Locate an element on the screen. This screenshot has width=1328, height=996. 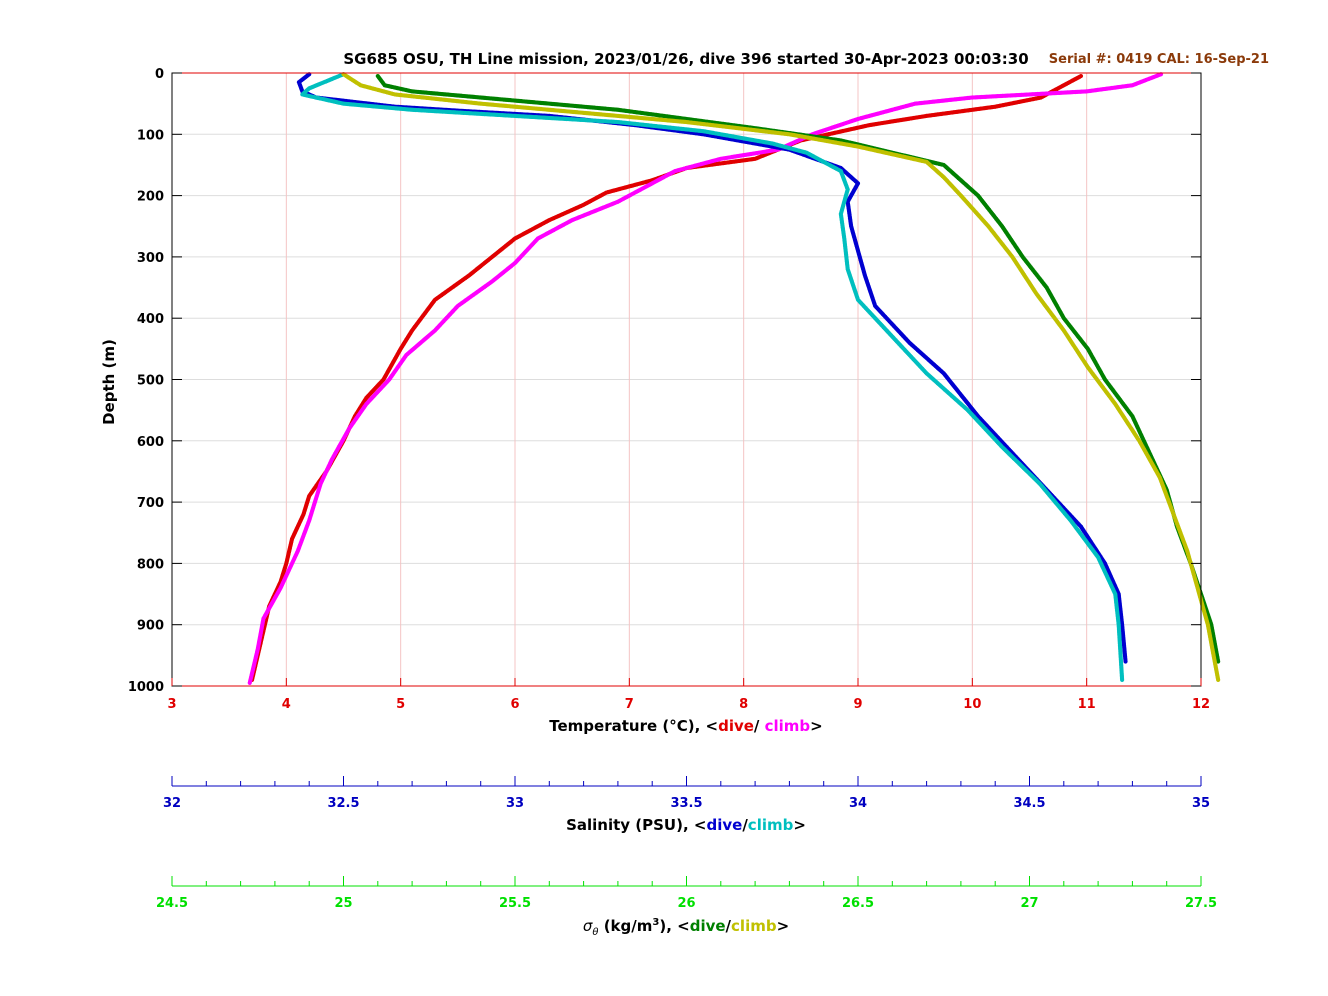
salinity-label-climb: climb is located at coordinates (771, 825).